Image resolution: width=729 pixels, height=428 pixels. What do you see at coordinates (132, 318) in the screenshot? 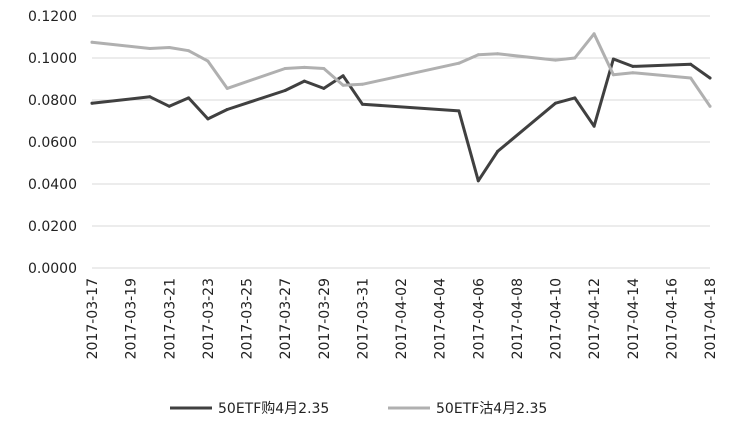
I see `x-tick-label: 2017-03-19` at bounding box center [132, 318].